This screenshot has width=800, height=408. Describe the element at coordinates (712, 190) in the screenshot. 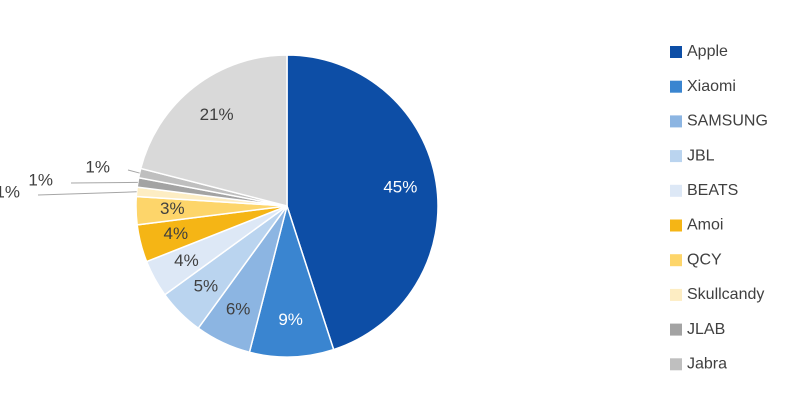

I see `legend-label: BEATS` at that location.